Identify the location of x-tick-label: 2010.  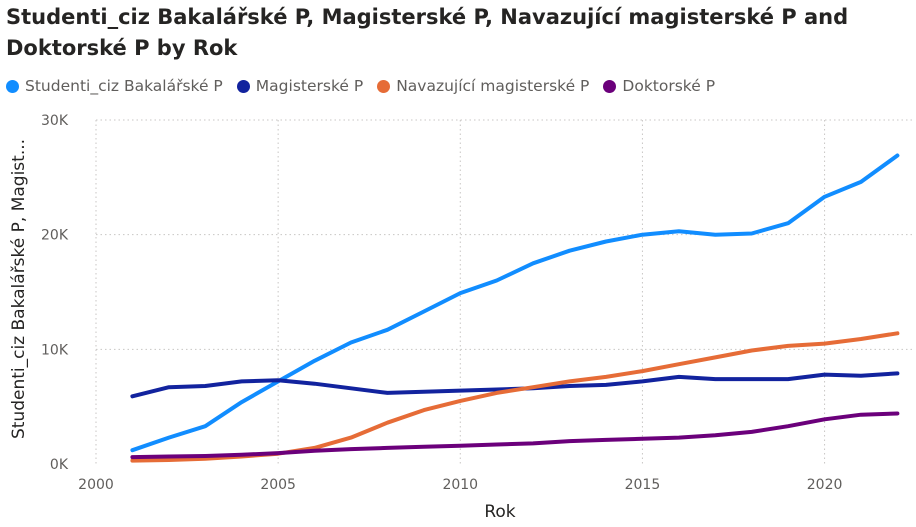
(460, 485).